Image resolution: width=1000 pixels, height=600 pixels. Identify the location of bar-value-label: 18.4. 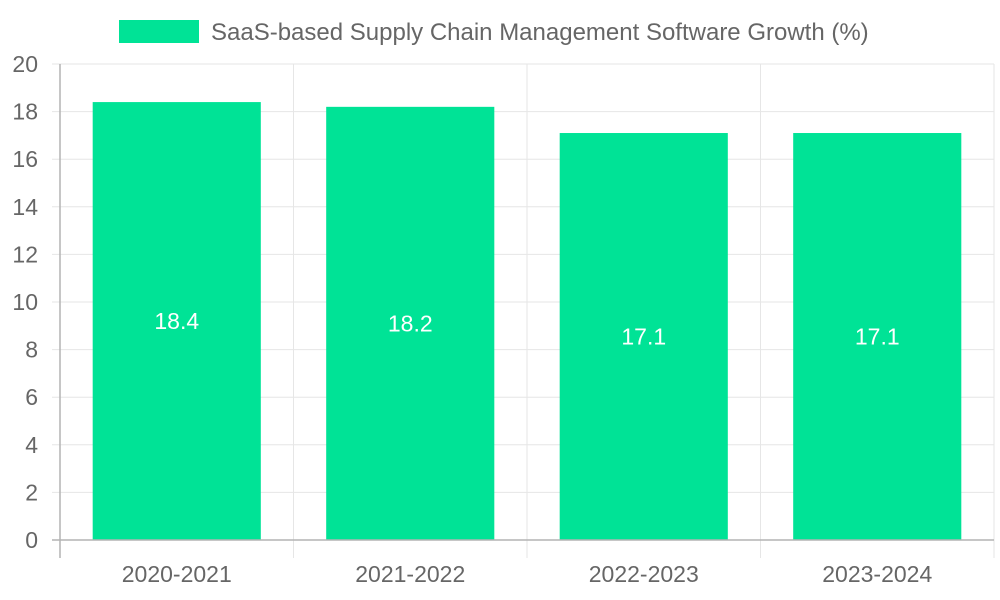
(176, 321).